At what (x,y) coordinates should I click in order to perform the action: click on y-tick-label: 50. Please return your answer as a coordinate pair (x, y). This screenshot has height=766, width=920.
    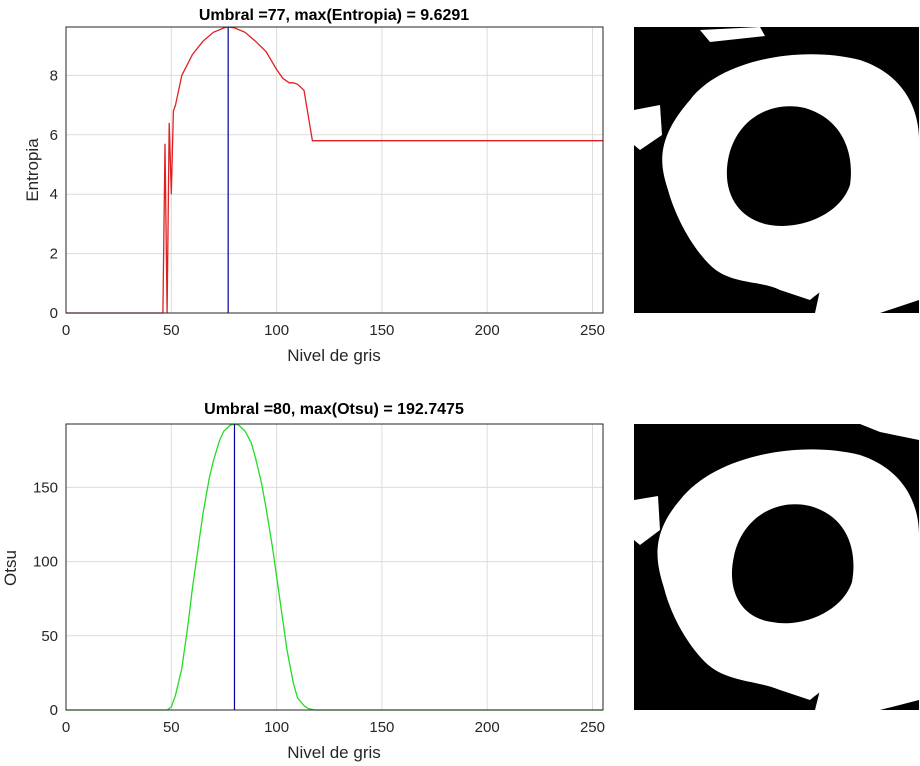
    Looking at the image, I should click on (49, 636).